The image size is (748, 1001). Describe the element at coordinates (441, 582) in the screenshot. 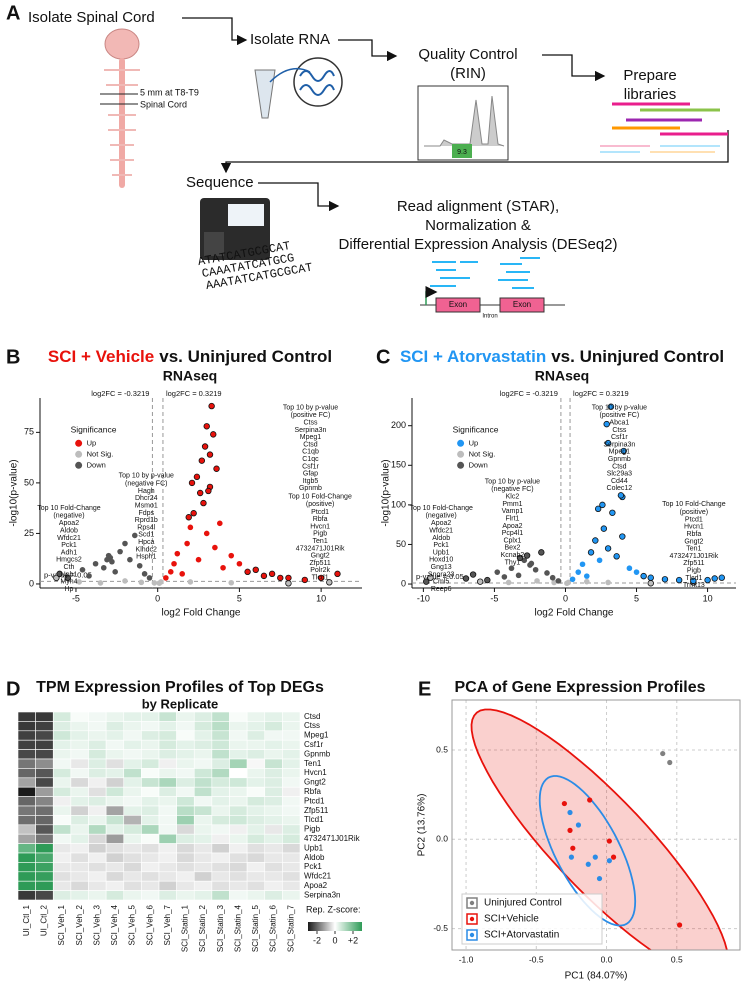

I see `gene-label: Cml5` at that location.